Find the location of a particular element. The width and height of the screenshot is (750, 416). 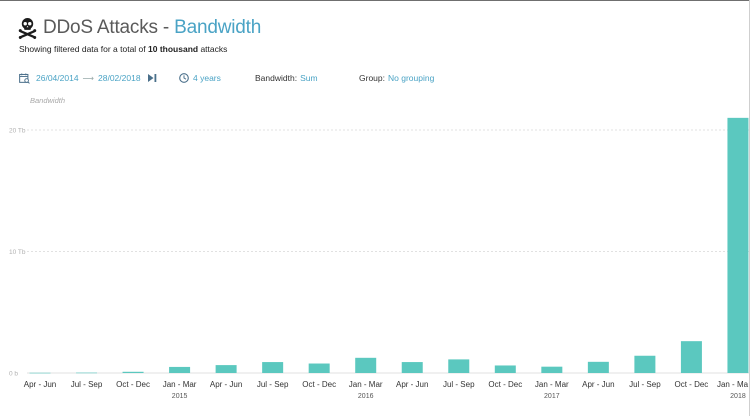

x-year-label: 2015 is located at coordinates (180, 396).